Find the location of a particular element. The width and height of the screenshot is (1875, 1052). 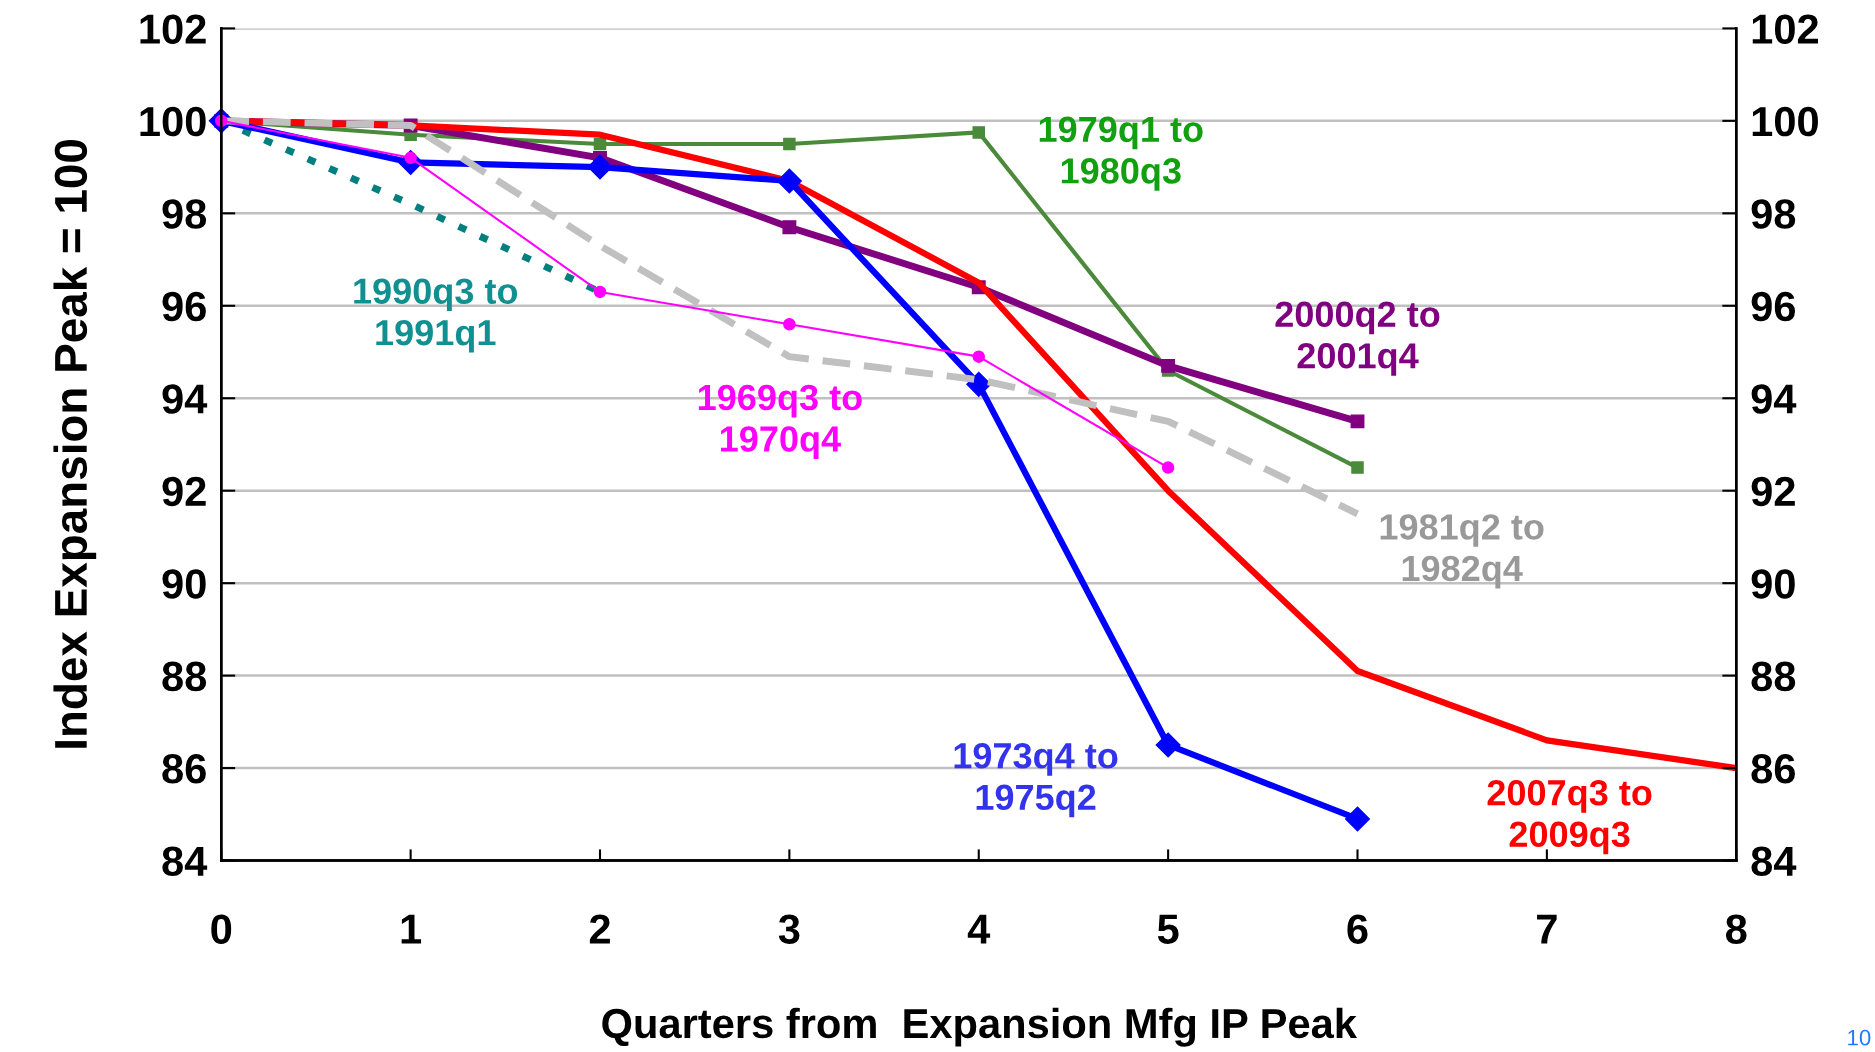

y2-tick-label: 84 is located at coordinates (1774, 861).